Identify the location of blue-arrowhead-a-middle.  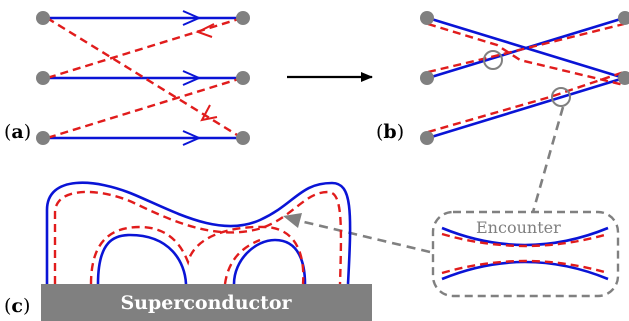
(192, 78).